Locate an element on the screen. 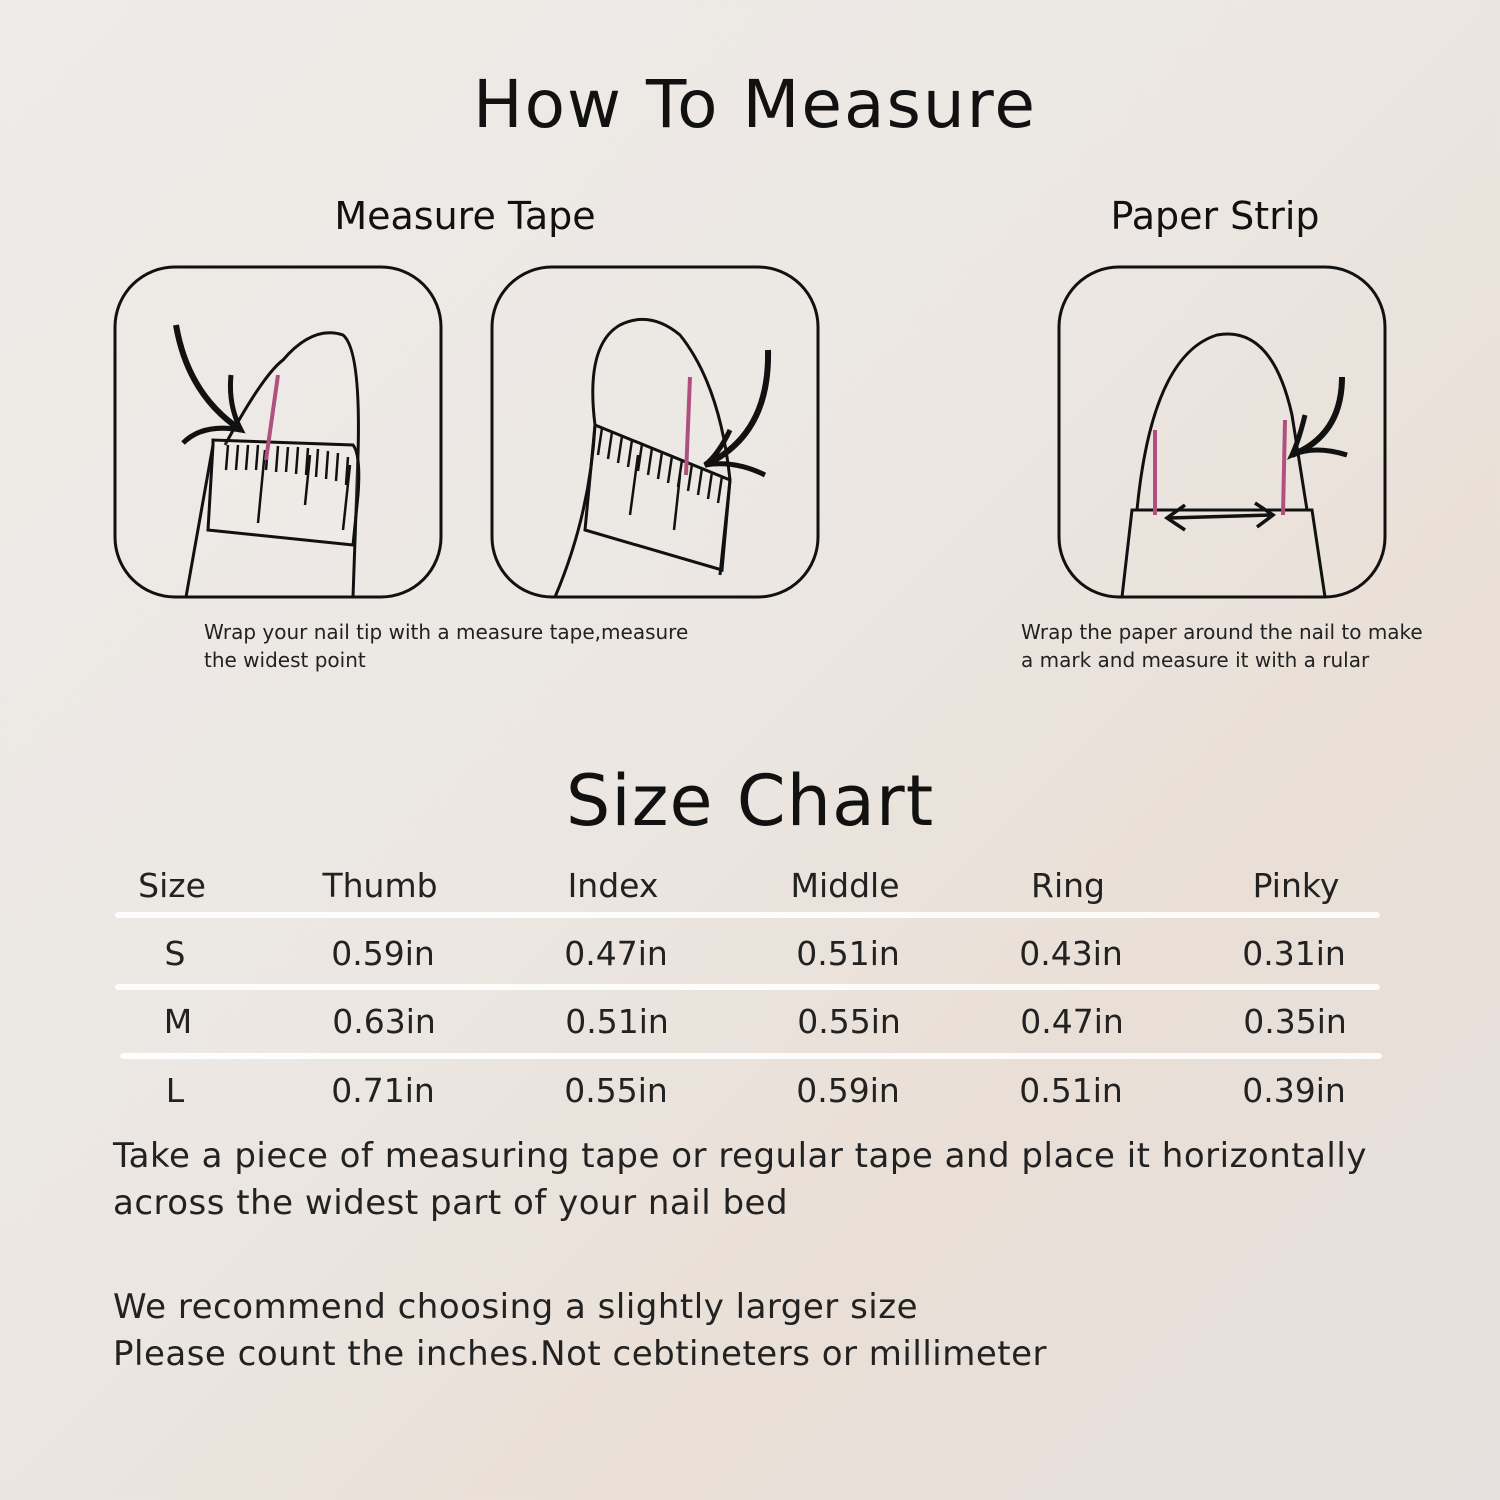 Image resolution: width=1500 pixels, height=1500 pixels. note-line: across the widest part of your nail bed is located at coordinates (451, 1203).